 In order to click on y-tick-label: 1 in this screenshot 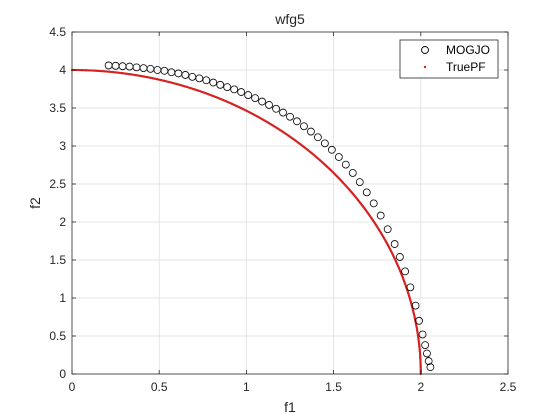, I will do `click(62, 298)`.